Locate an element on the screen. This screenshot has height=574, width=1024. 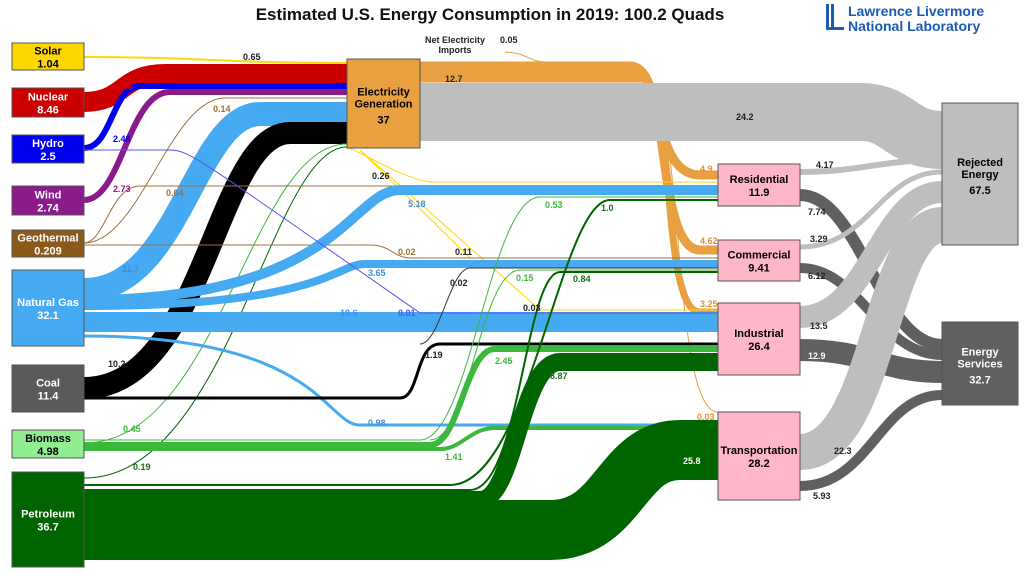
flow-value-label: 0.98 is located at coordinates (377, 423).